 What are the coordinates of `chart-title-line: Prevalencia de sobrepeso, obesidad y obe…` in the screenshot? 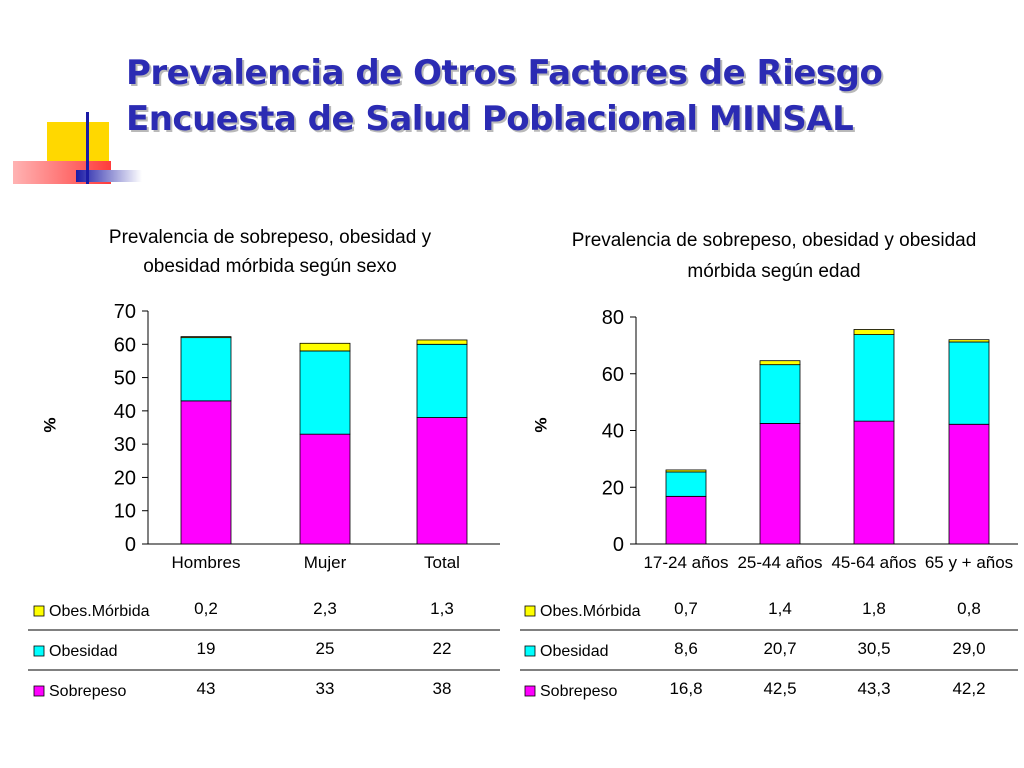 It's located at (774, 240).